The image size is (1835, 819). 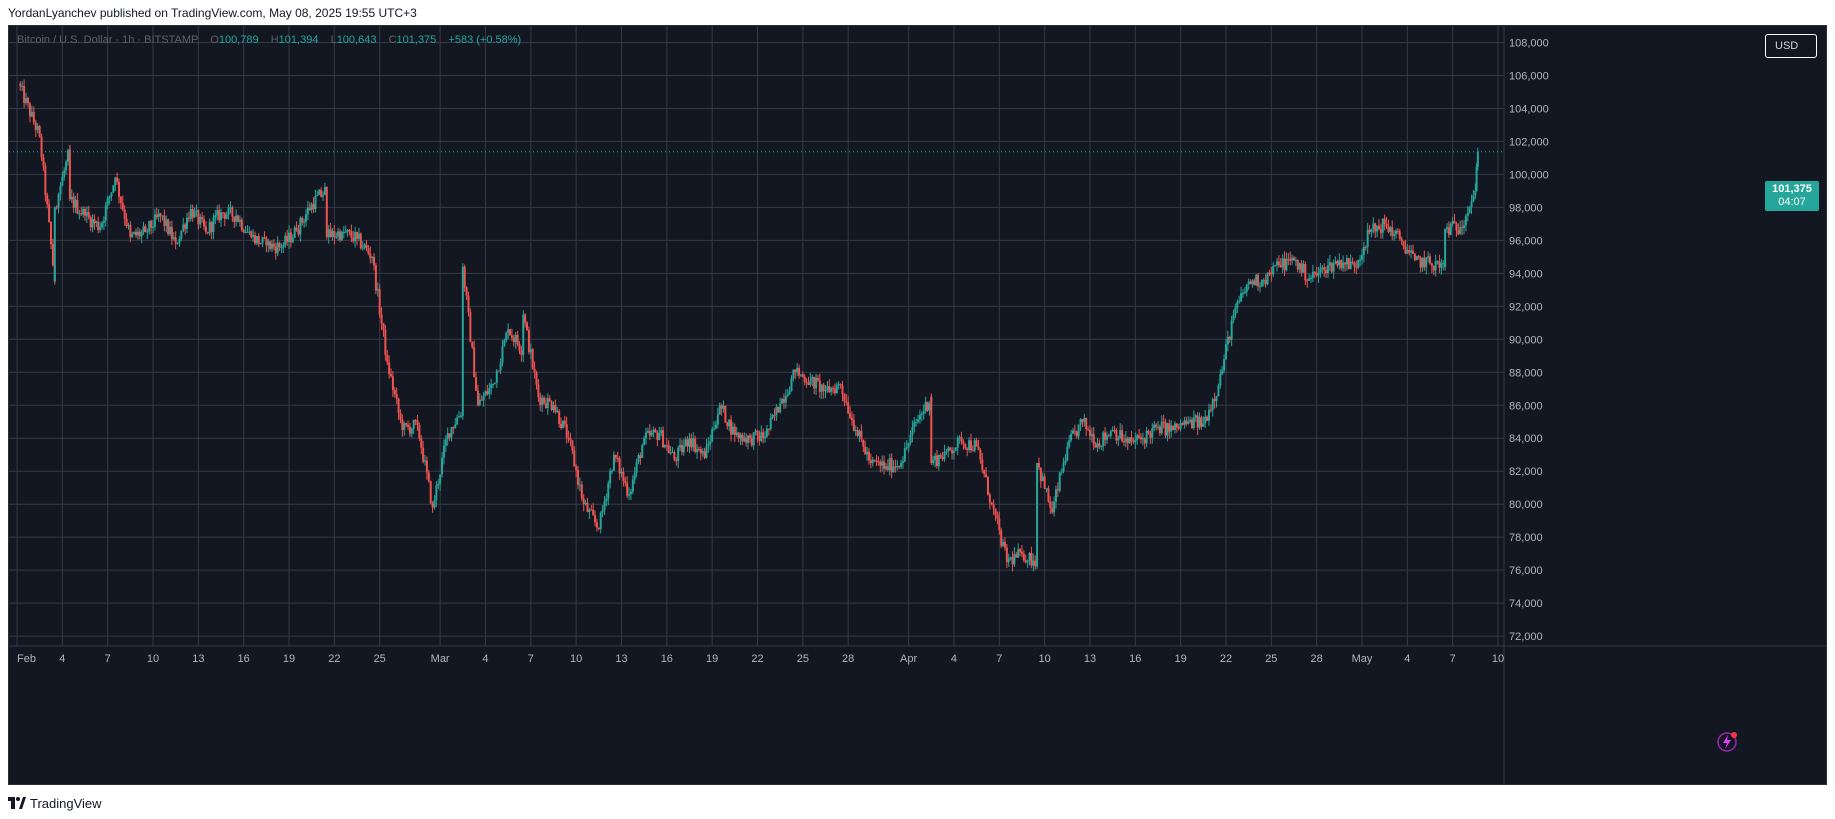 I want to click on x-tick-label: 16, so click(x=1135, y=659).